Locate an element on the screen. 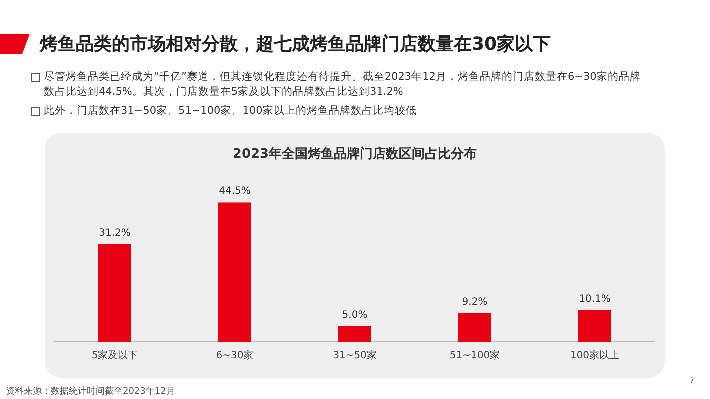 The width and height of the screenshot is (710, 399). chart-title: 2023年全国烤鱼品牌门店数区间占比分布 is located at coordinates (355, 154).